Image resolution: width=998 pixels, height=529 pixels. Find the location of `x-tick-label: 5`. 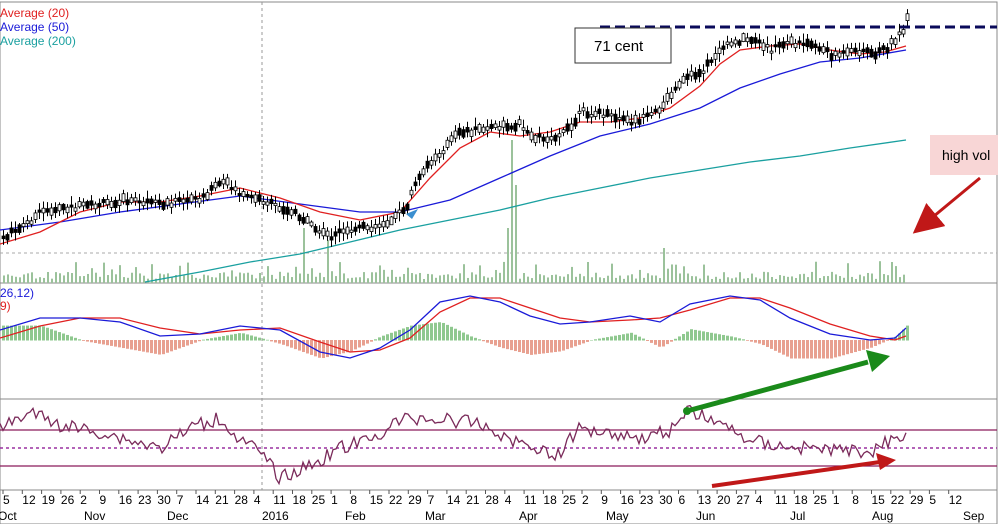

x-tick-label: 5 is located at coordinates (932, 500).